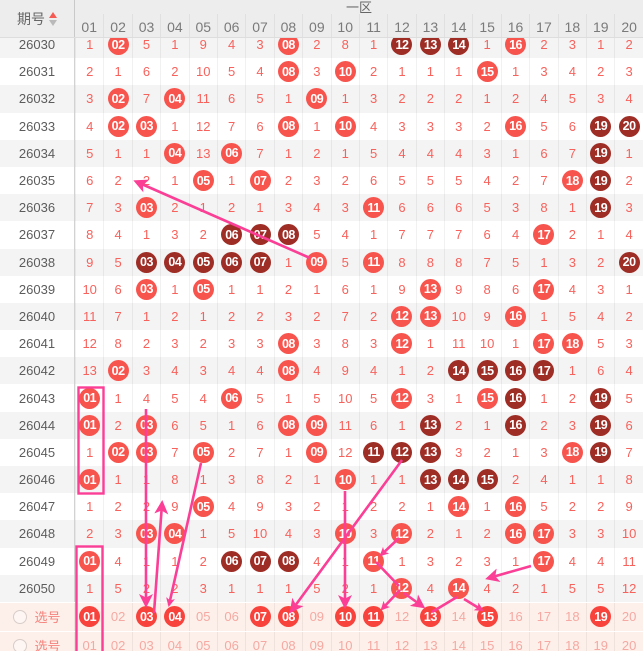 The width and height of the screenshot is (643, 651). Describe the element at coordinates (345, 644) in the screenshot. I see `selection-number-label: 10` at that location.